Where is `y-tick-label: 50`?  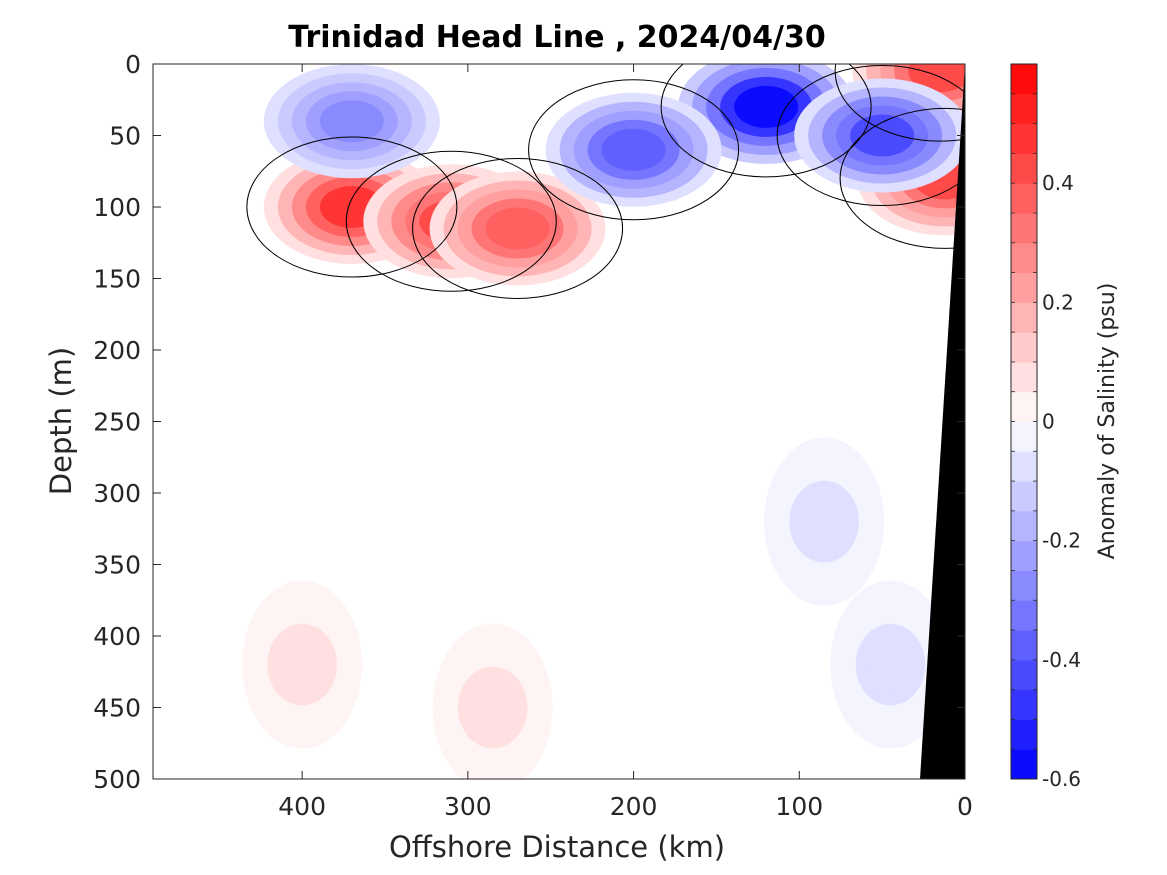 y-tick-label: 50 is located at coordinates (125, 136).